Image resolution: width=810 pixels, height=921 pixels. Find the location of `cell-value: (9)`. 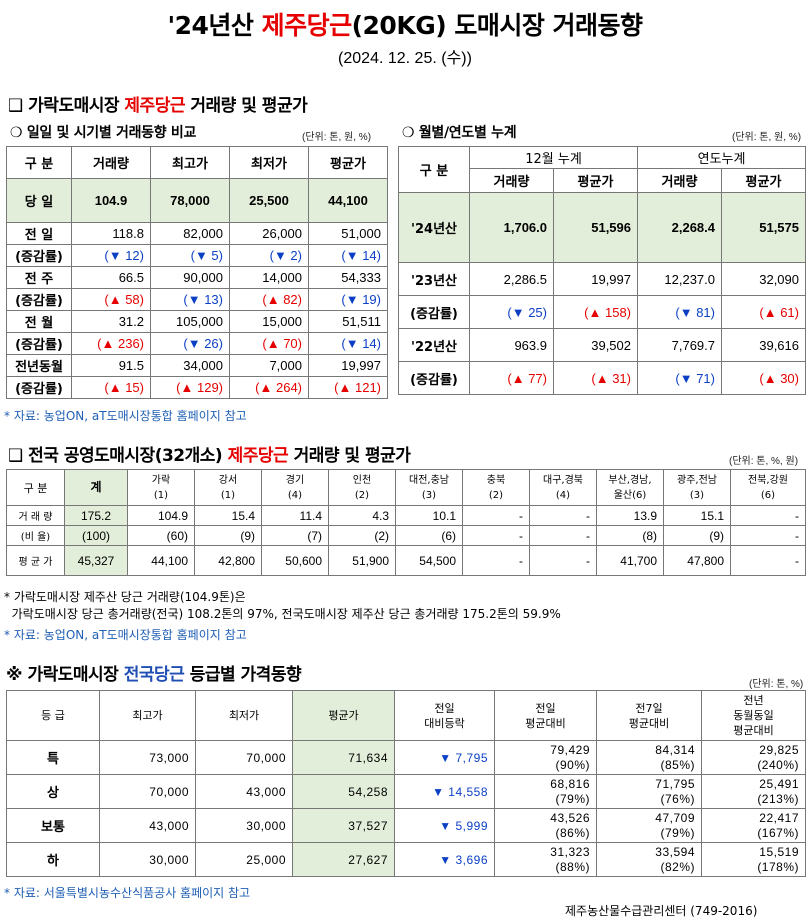

cell-value: (9) is located at coordinates (228, 535).